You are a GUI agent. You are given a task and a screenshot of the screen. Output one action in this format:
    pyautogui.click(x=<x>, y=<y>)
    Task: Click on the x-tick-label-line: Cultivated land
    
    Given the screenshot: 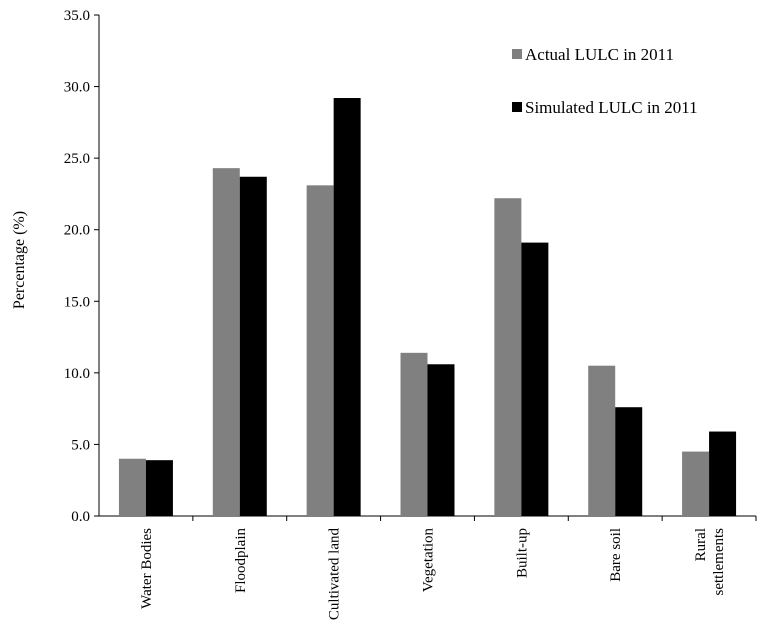 What is the action you would take?
    pyautogui.click(x=335, y=574)
    